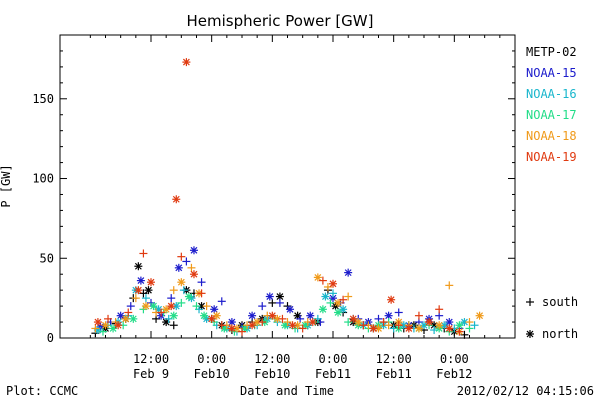 This screenshot has width=600, height=400. What do you see at coordinates (530, 302) in the screenshot?
I see `marker-legend-south` at bounding box center [530, 302].